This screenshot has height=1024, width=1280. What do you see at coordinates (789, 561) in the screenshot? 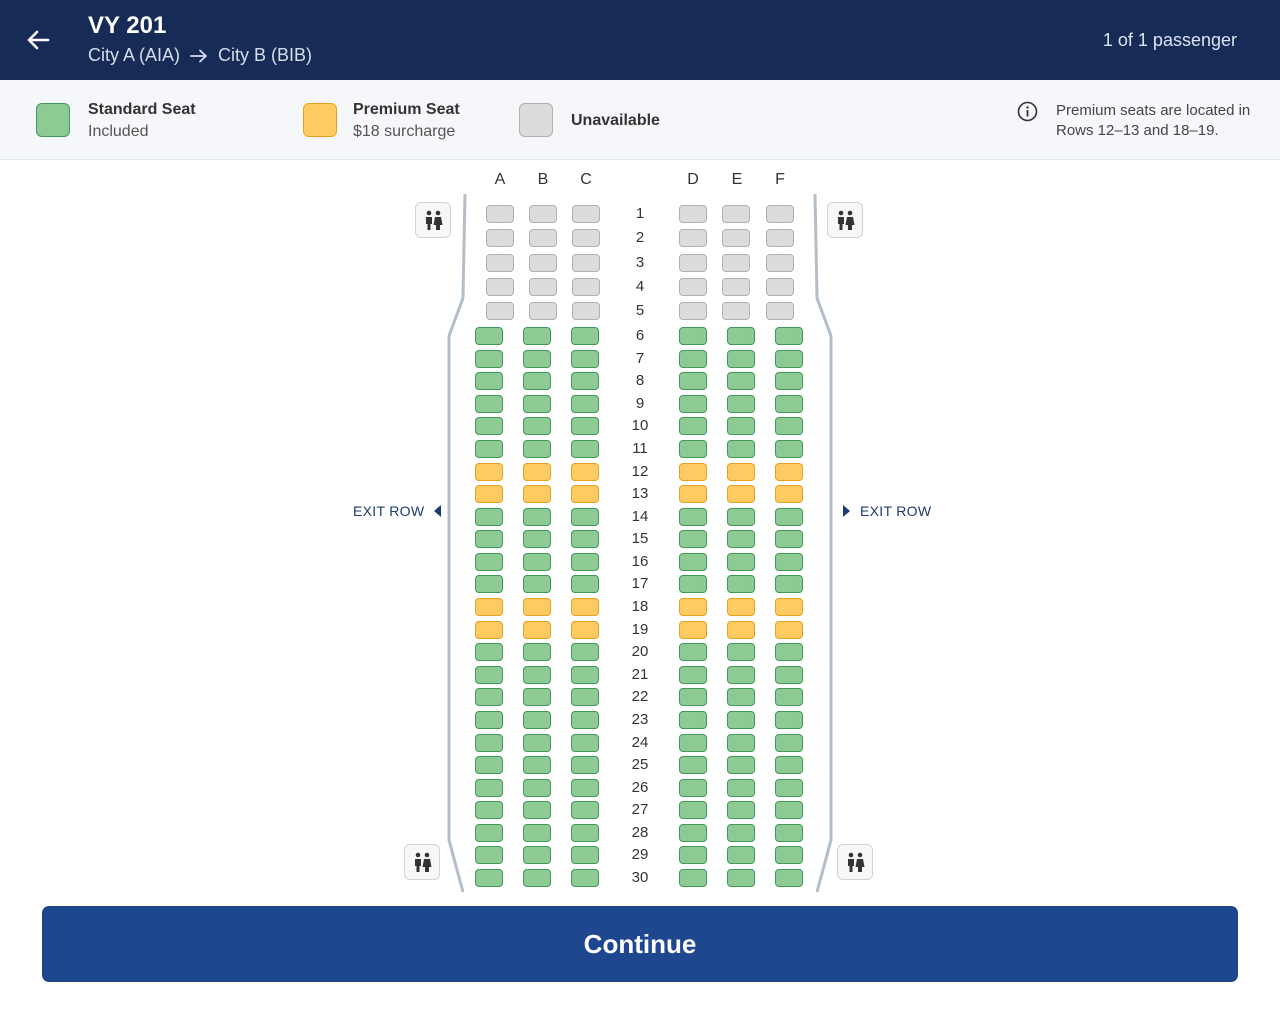
I see `seat-16f` at bounding box center [789, 561].